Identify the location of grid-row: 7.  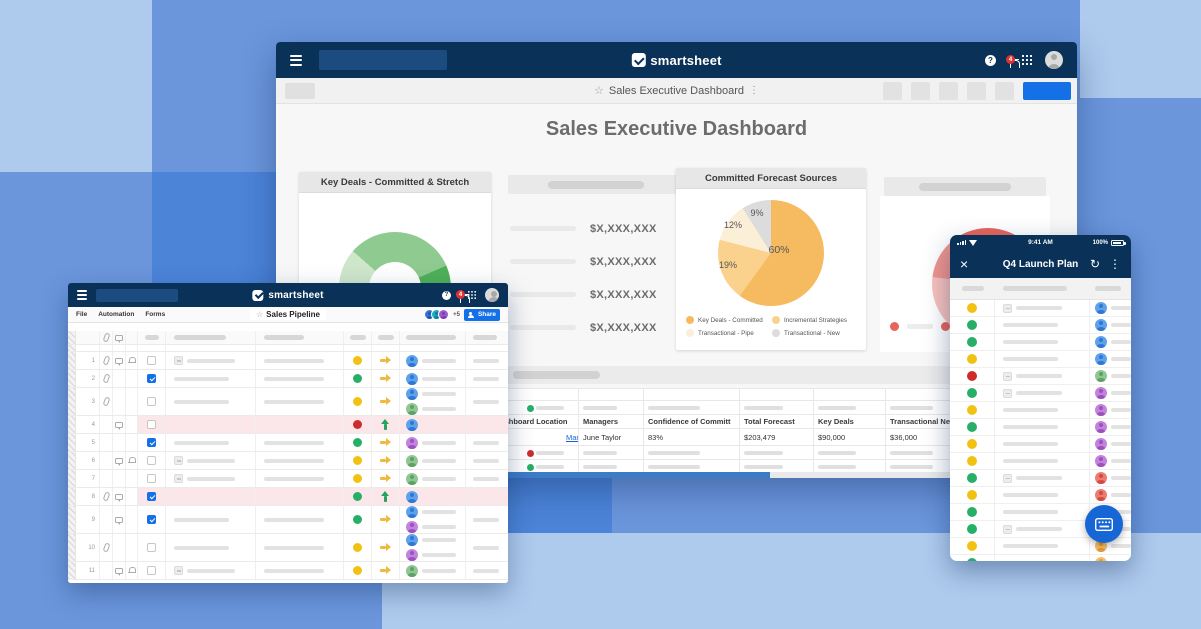
(288, 479).